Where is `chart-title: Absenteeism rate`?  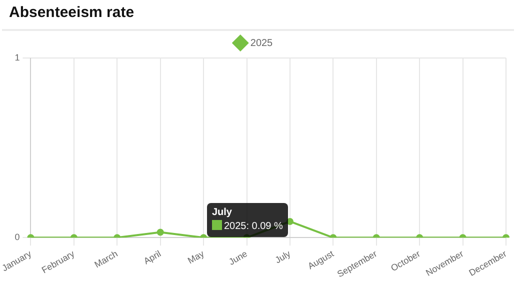 chart-title: Absenteeism rate is located at coordinates (71, 12).